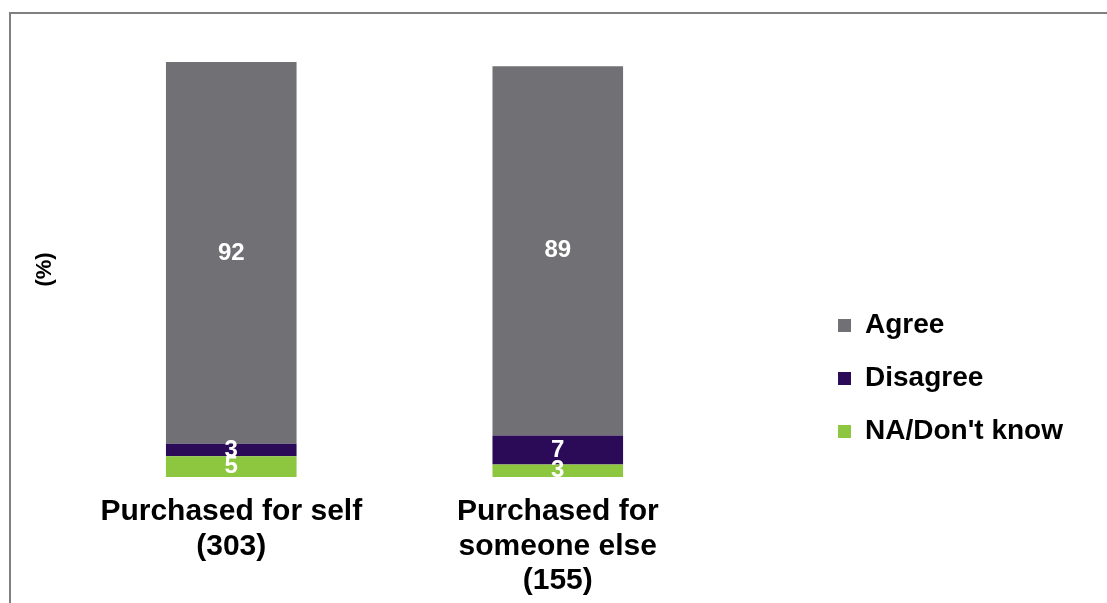 This screenshot has height=603, width=1107. Describe the element at coordinates (232, 527) in the screenshot. I see `x-tick-label: Purchased for self (303)` at that location.